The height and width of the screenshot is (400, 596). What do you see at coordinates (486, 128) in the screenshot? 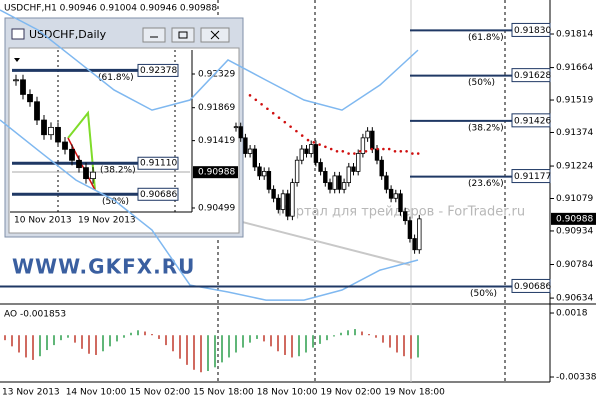
I see `fib-ratio: (38.2%)` at bounding box center [486, 128].